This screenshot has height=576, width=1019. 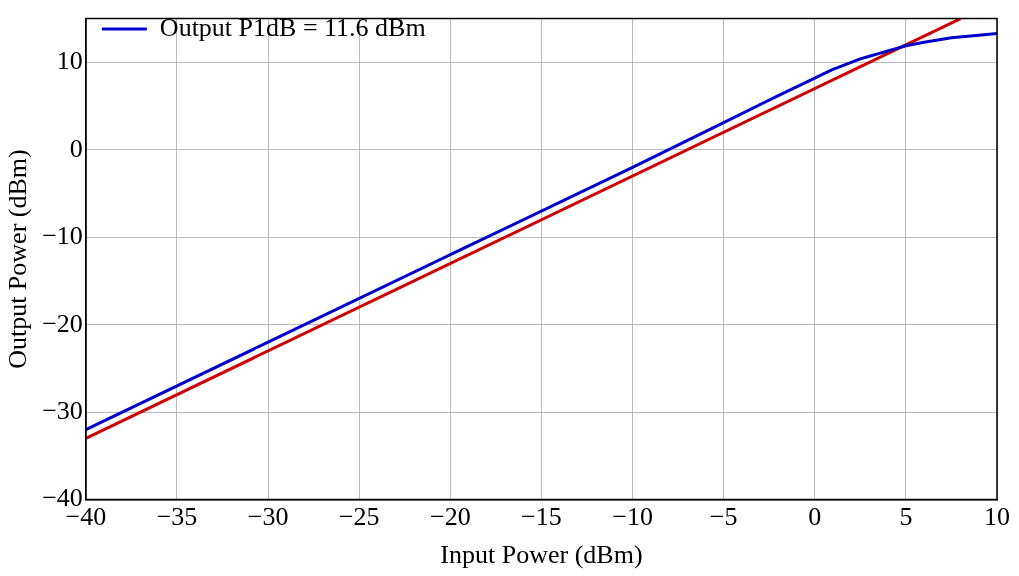 What do you see at coordinates (62, 236) in the screenshot?
I see `y-tick-label: −10` at bounding box center [62, 236].